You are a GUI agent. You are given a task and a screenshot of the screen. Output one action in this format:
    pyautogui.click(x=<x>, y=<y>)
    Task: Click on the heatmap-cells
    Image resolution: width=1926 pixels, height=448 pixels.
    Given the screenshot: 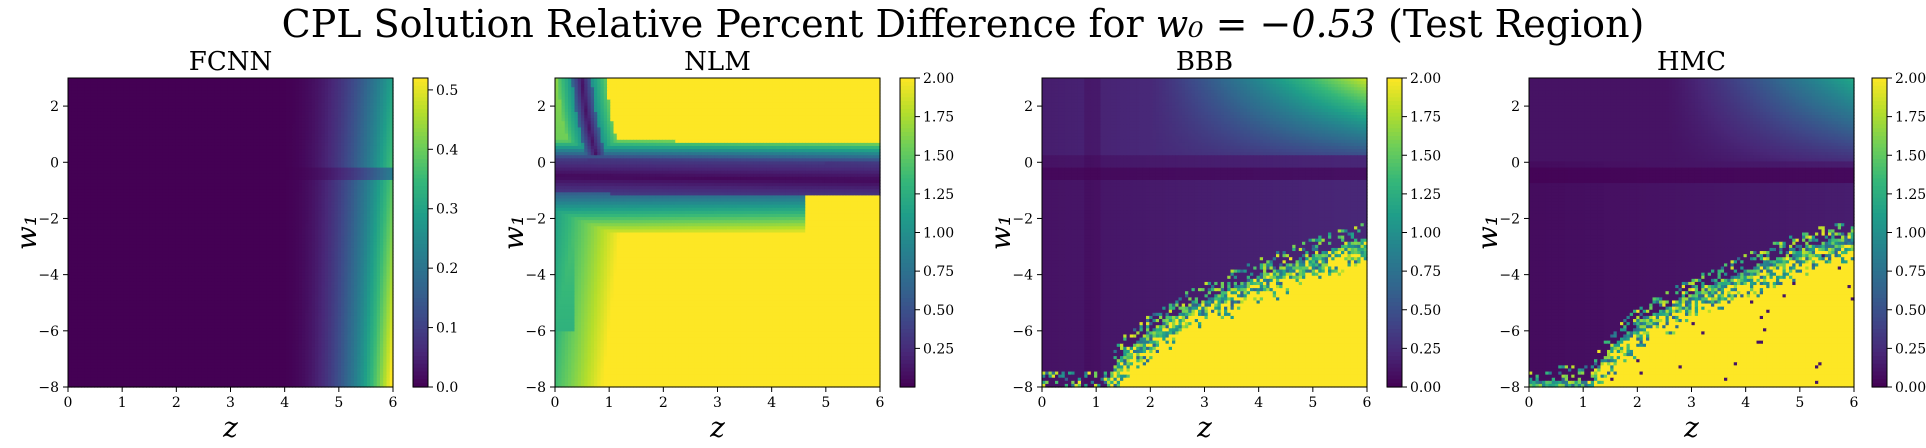 What is the action you would take?
    pyautogui.click(x=231, y=233)
    